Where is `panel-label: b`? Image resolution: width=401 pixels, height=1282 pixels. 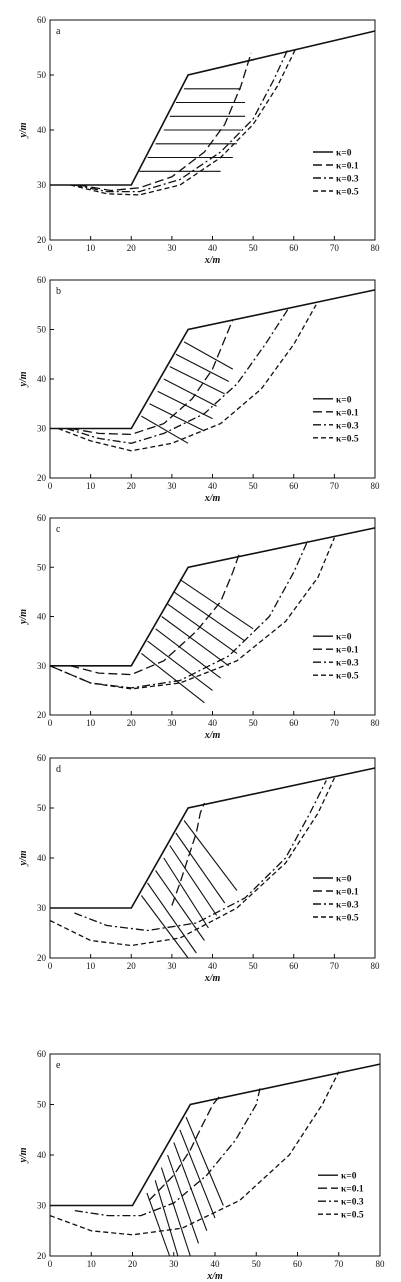
panel-label: b is located at coordinates (58, 291).